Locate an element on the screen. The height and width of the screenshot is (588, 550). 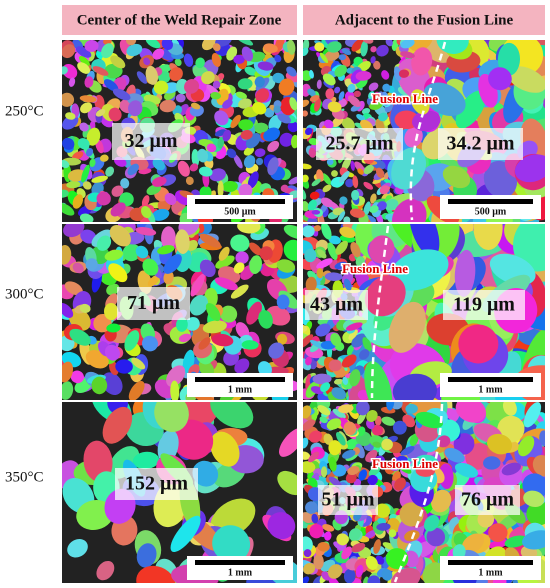
row-label: 350°C is located at coordinates (24, 477).